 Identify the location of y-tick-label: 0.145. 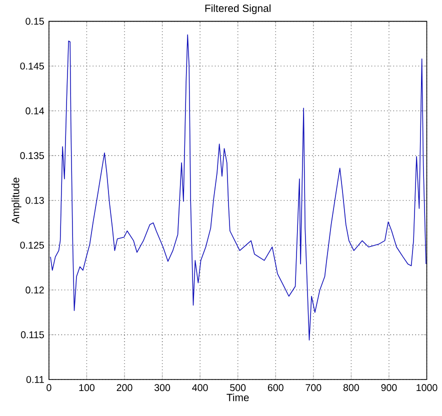
(32, 66).